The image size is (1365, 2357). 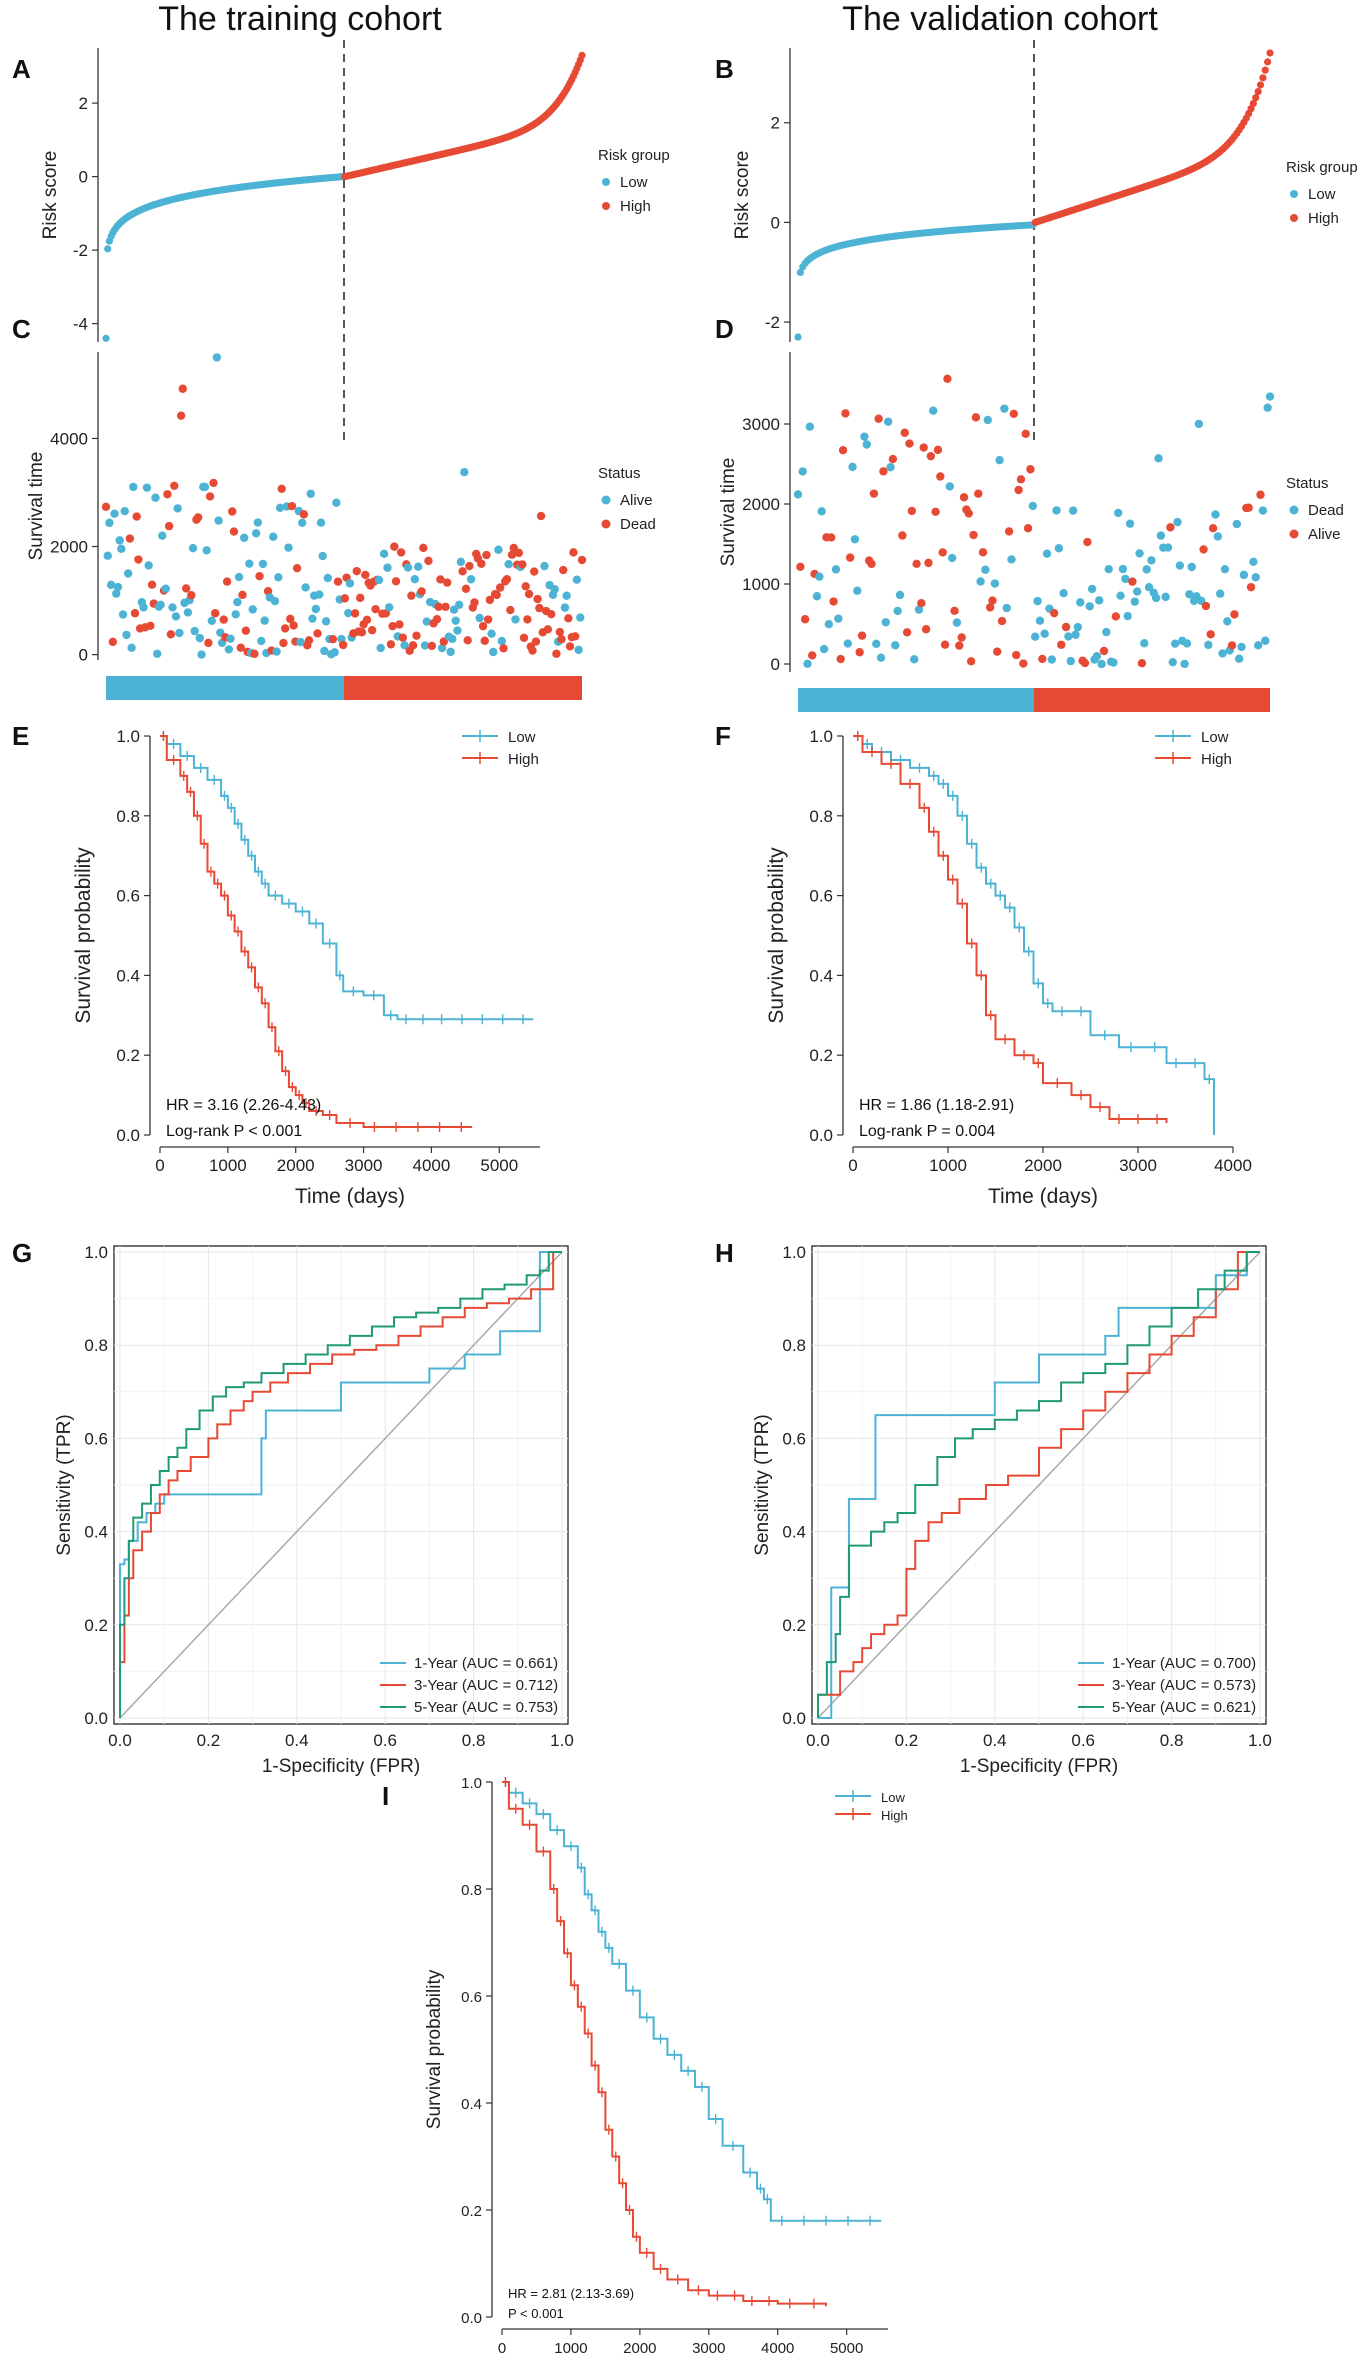 I want to click on low-km-curve, so click(x=347, y=878).